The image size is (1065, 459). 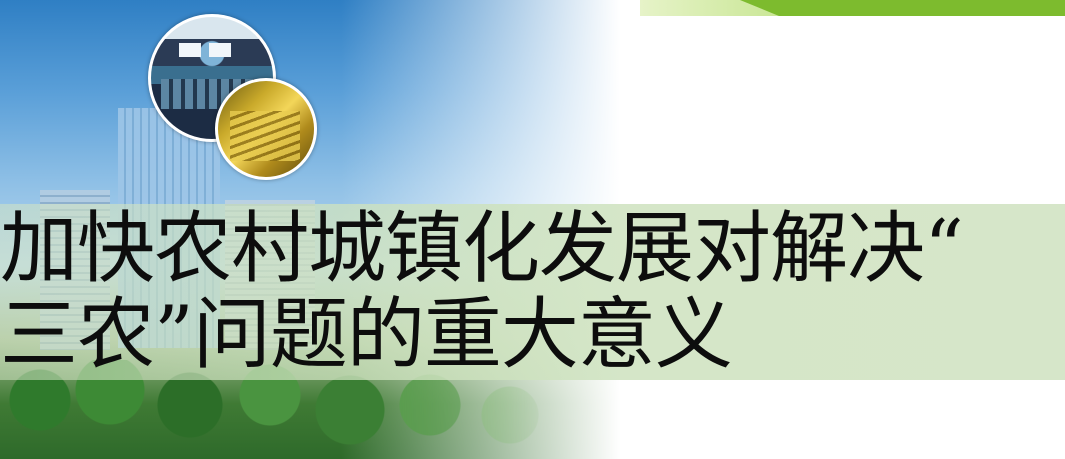 What do you see at coordinates (266, 129) in the screenshot?
I see `machine-photo` at bounding box center [266, 129].